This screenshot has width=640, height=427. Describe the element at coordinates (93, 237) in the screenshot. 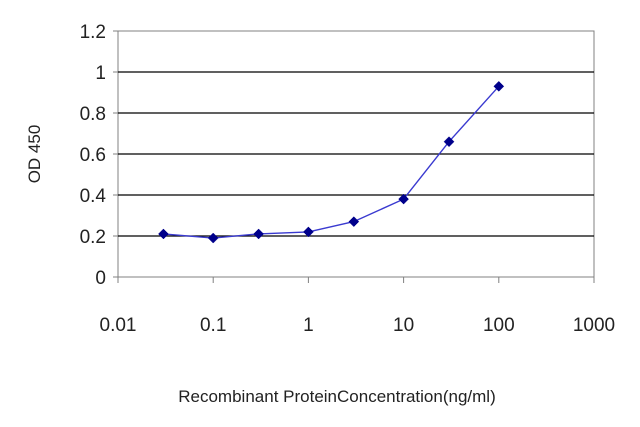

I see `y-tick-label: 0.2` at that location.